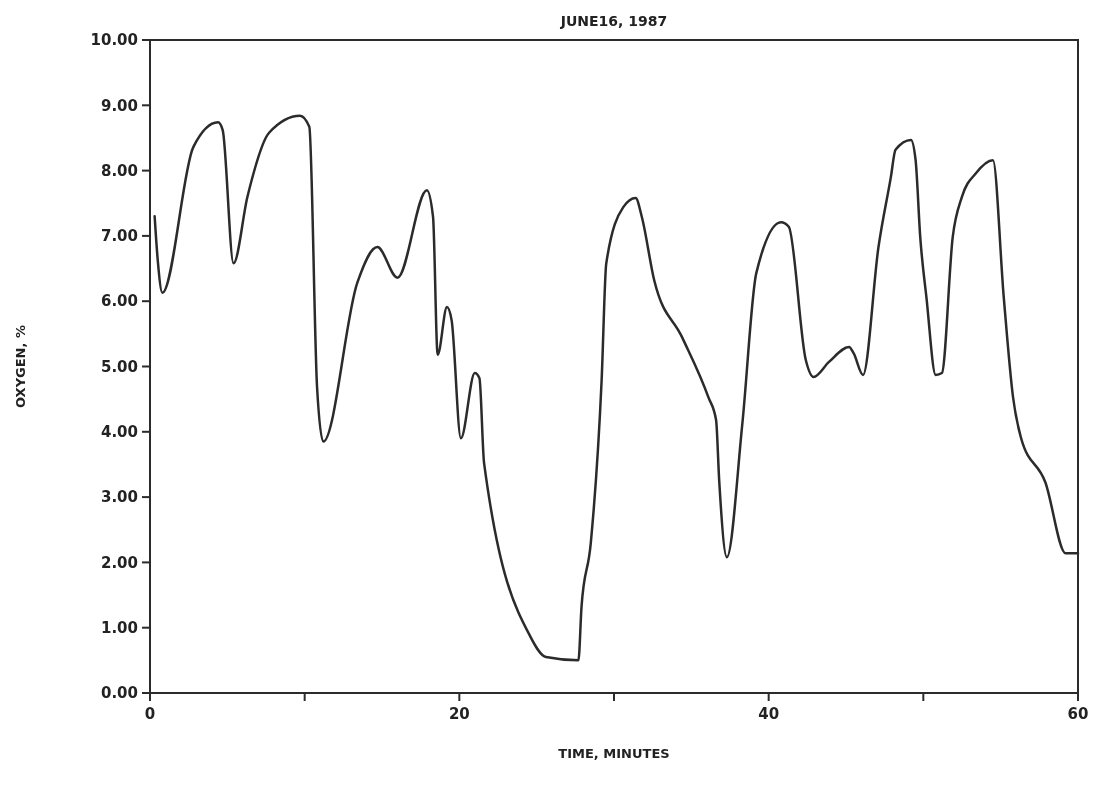 This screenshot has width=1098, height=786. What do you see at coordinates (119, 562) in the screenshot?
I see `y-tick-label: 2.00` at bounding box center [119, 562].